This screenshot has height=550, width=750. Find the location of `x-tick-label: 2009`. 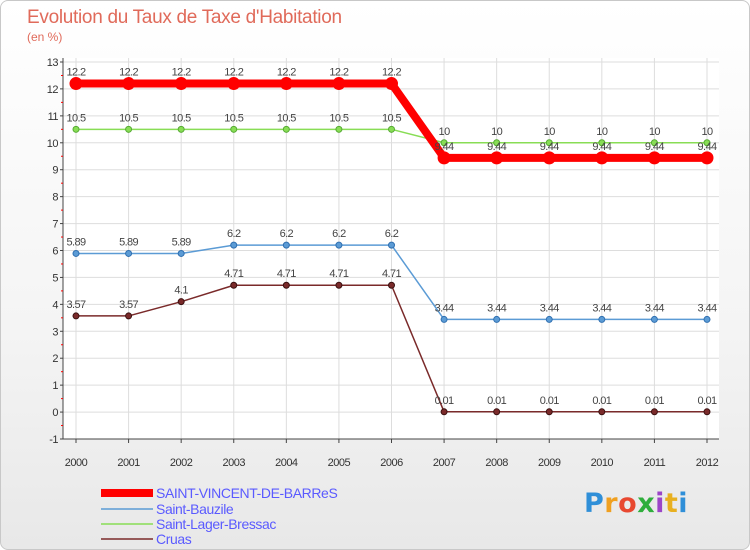

x-tick-label: 2009 is located at coordinates (549, 463).